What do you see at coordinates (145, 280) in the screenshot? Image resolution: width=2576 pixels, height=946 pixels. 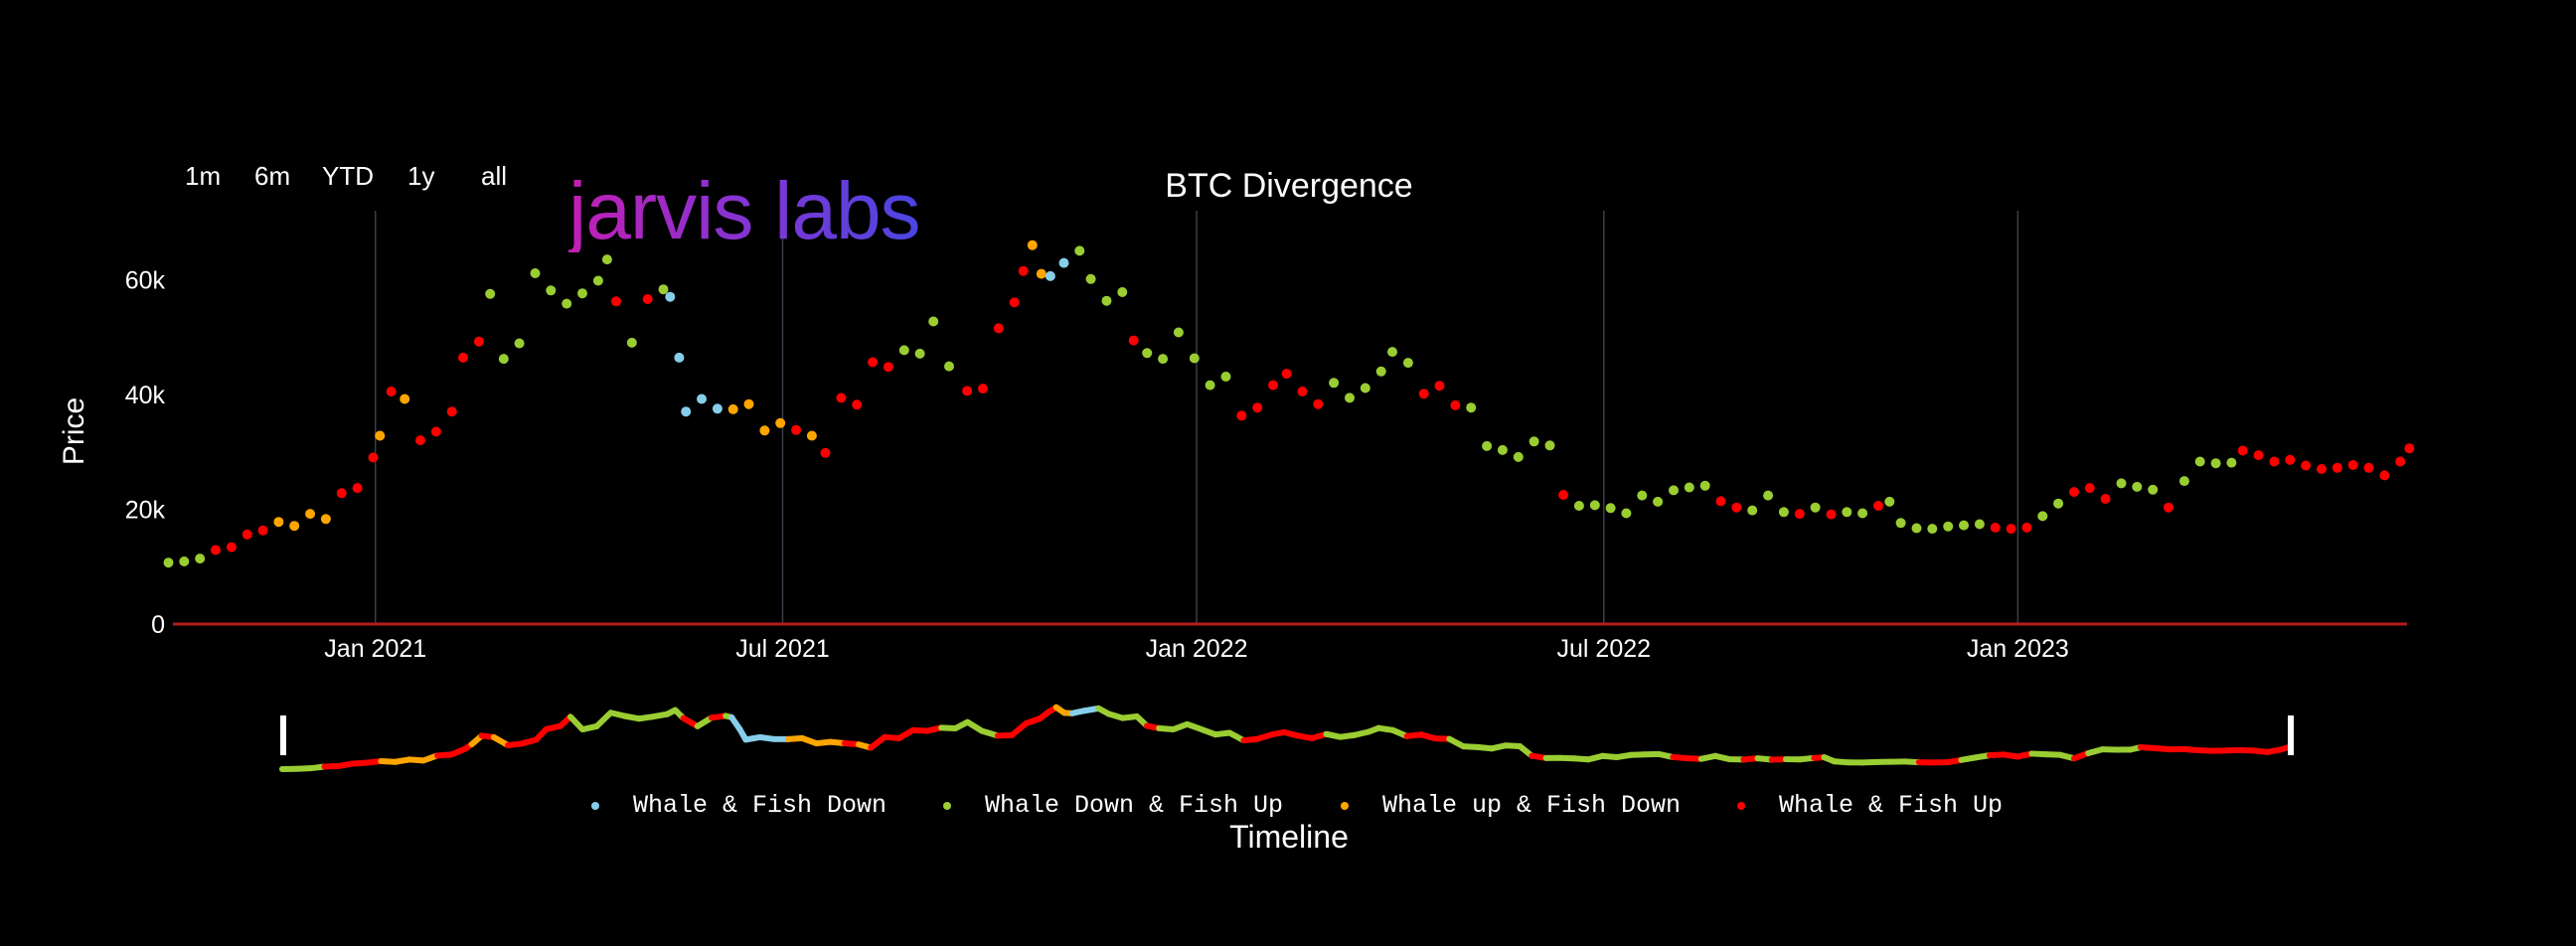 I see `y-tick-label: 60k` at bounding box center [145, 280].